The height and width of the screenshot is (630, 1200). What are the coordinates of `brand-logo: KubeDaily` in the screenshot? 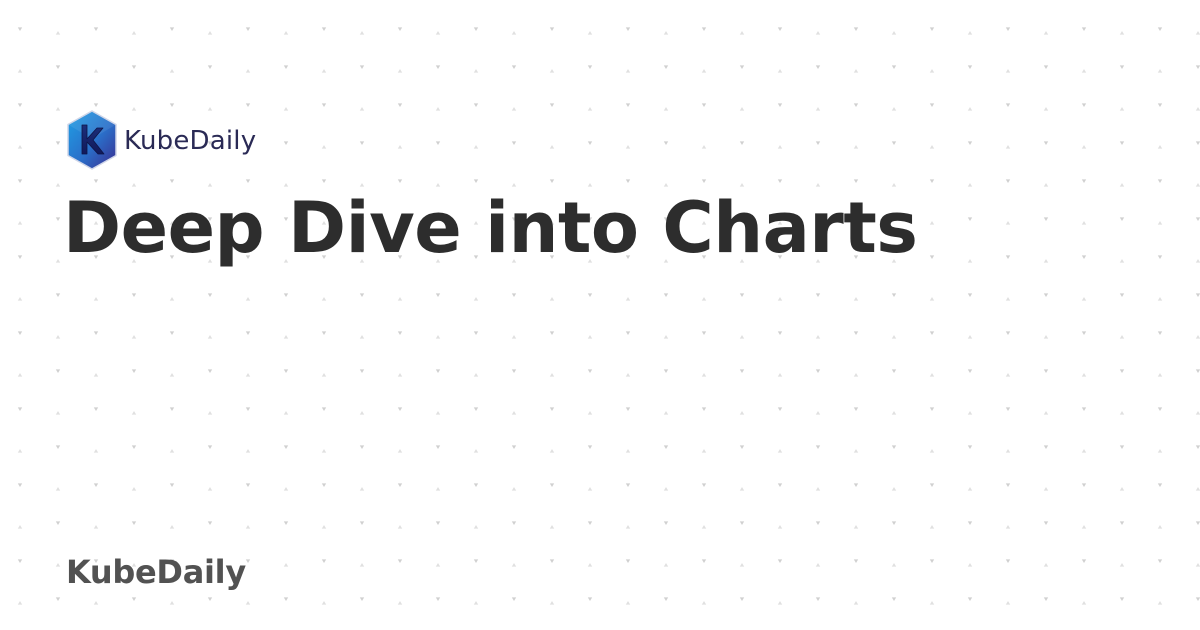 It's located at (160, 140).